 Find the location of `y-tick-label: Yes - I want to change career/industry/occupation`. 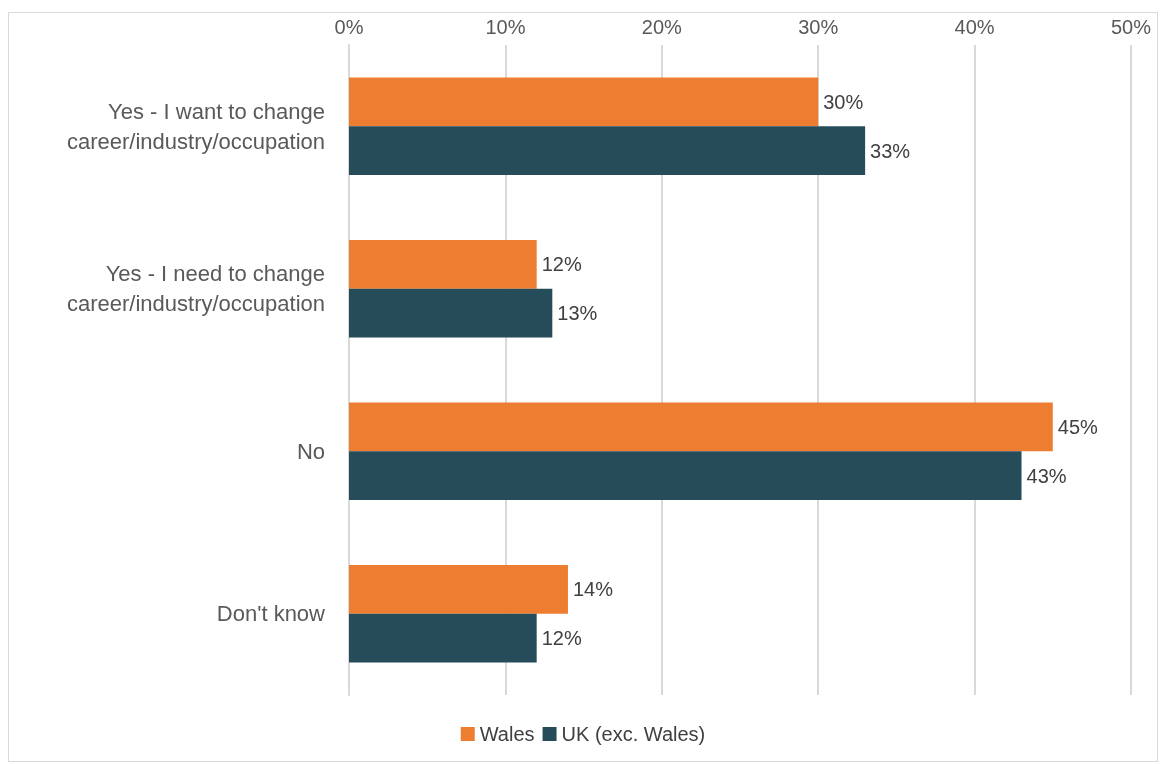

y-tick-label: Yes - I want to change career/industry/occupation is located at coordinates (195, 126).